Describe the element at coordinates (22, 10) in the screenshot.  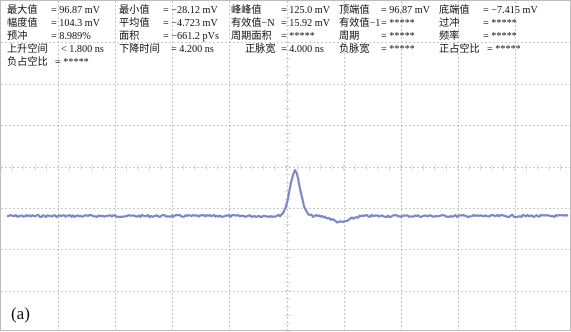
I see `meas-max-label: 最大值` at that location.